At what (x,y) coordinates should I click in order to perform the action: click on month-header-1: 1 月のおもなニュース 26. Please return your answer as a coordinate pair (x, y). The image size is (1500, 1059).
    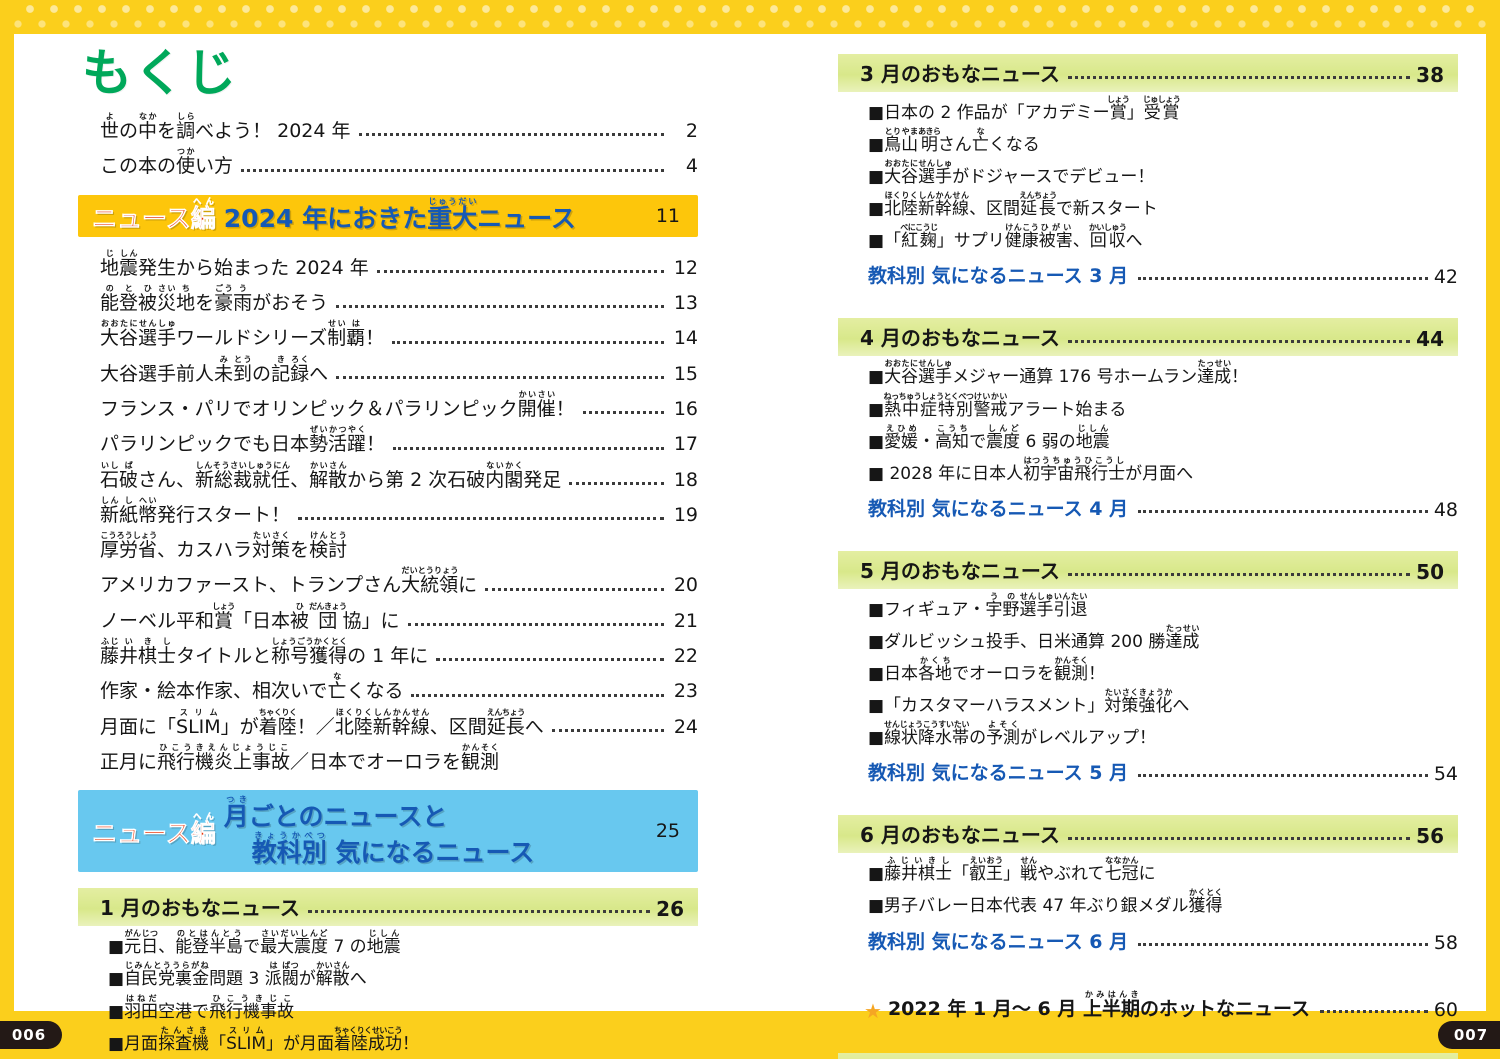
    Looking at the image, I should click on (388, 907).